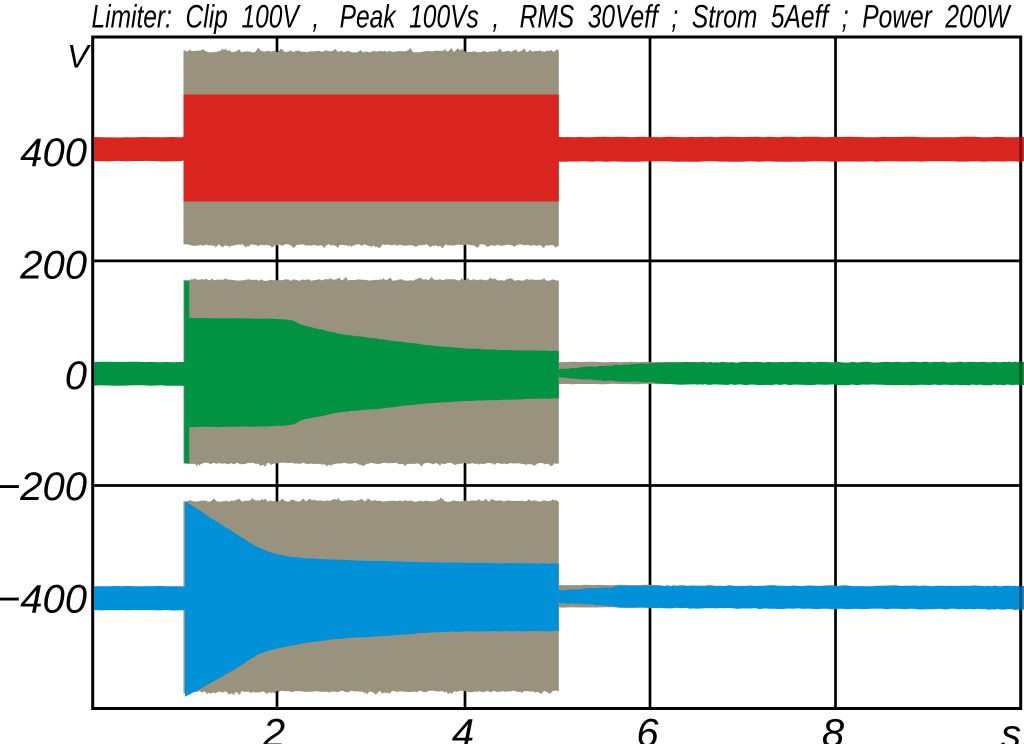 The height and width of the screenshot is (749, 1024). I want to click on svg-text: 4, so click(463, 728).